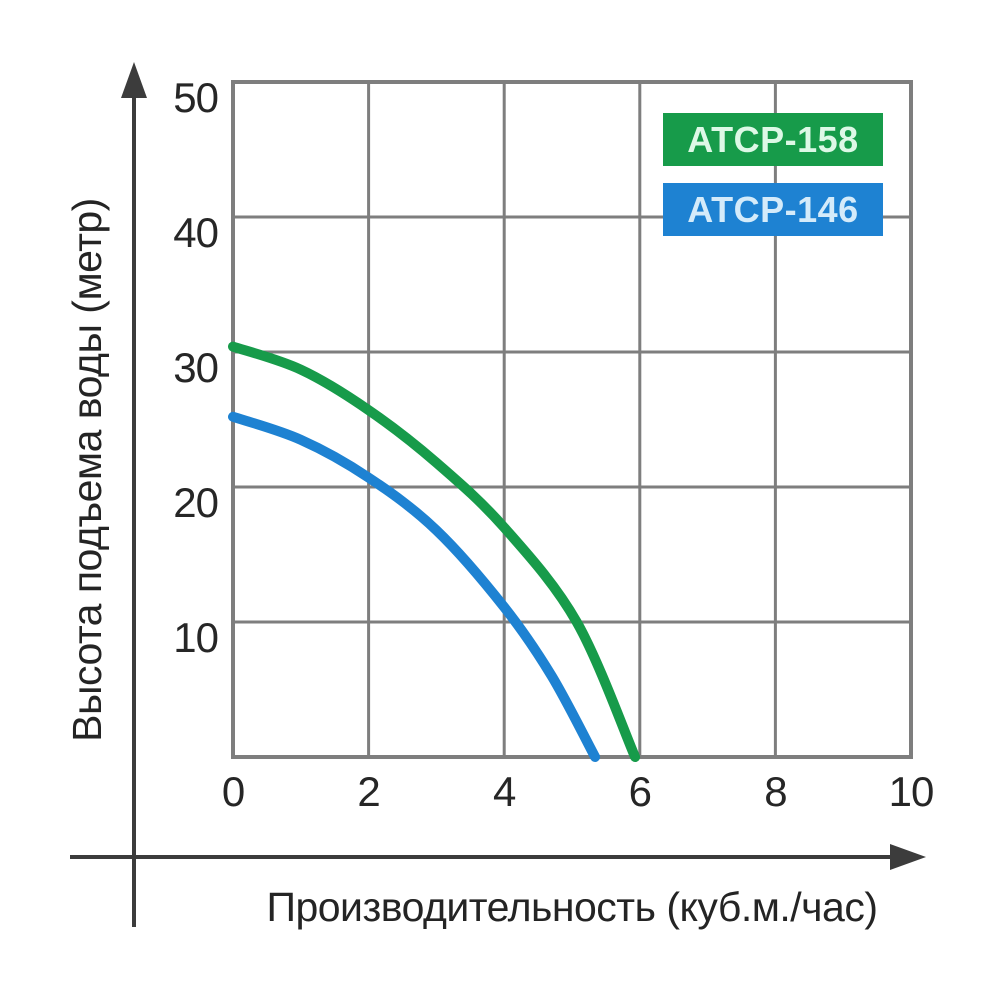 The image size is (1000, 1000). I want to click on y-axis-title: Высота подъема воды (метр), so click(87, 470).